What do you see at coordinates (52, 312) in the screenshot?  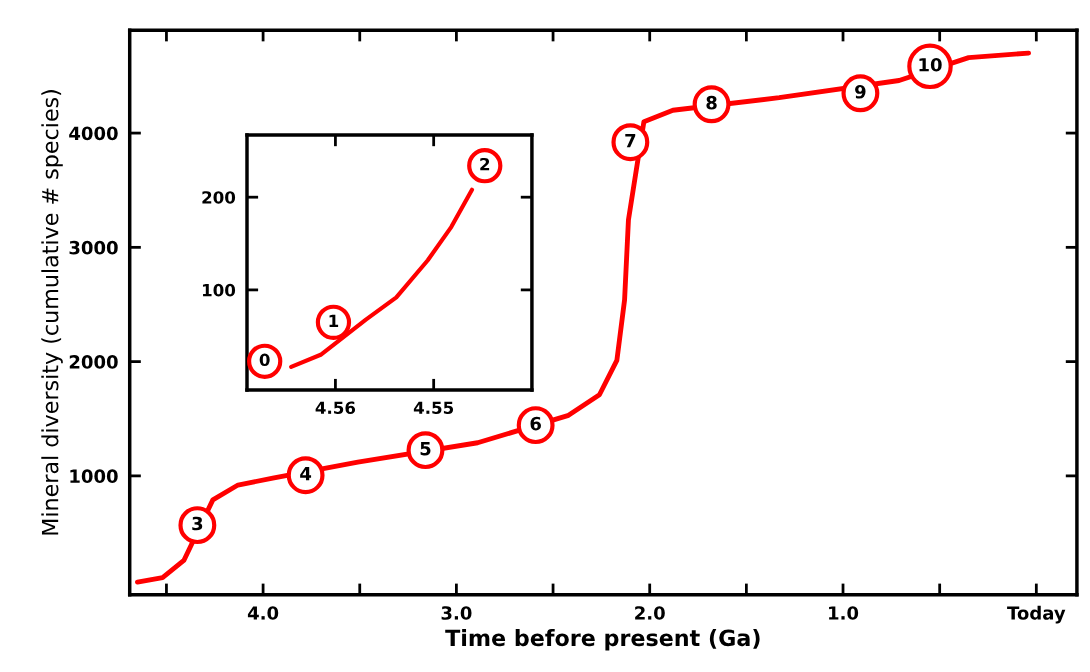 I see `y-axis-title: Mineral diversity (cumulative # species)` at bounding box center [52, 312].